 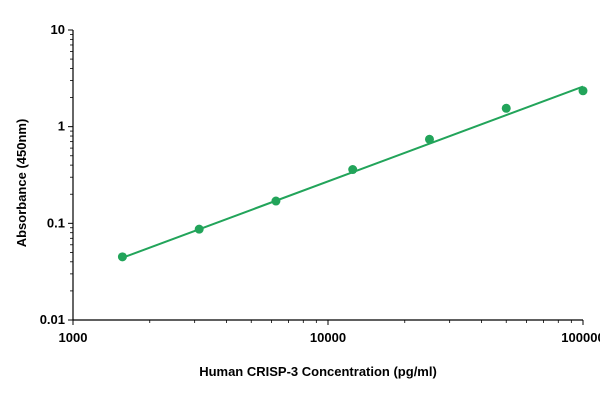 I want to click on y-tick-label: 0.1, so click(x=56, y=222).